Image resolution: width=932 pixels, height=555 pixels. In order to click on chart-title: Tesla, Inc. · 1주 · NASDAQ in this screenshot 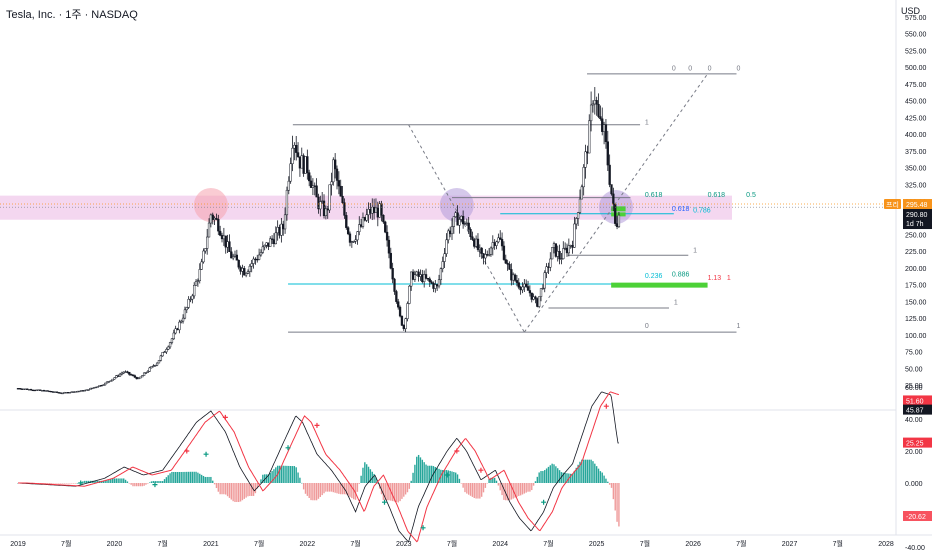, I will do `click(72, 15)`.